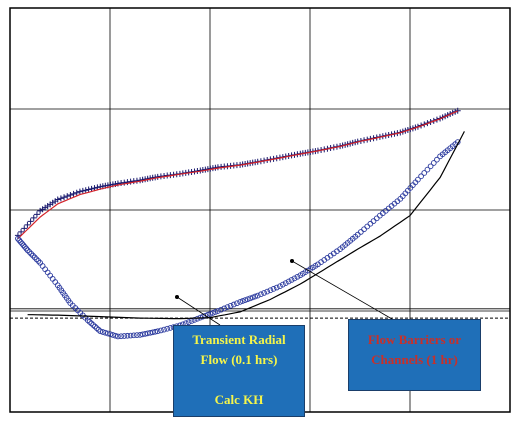 This screenshot has height=428, width=523. What do you see at coordinates (342, 290) in the screenshot?
I see `barrier-callout-arrow` at bounding box center [342, 290].